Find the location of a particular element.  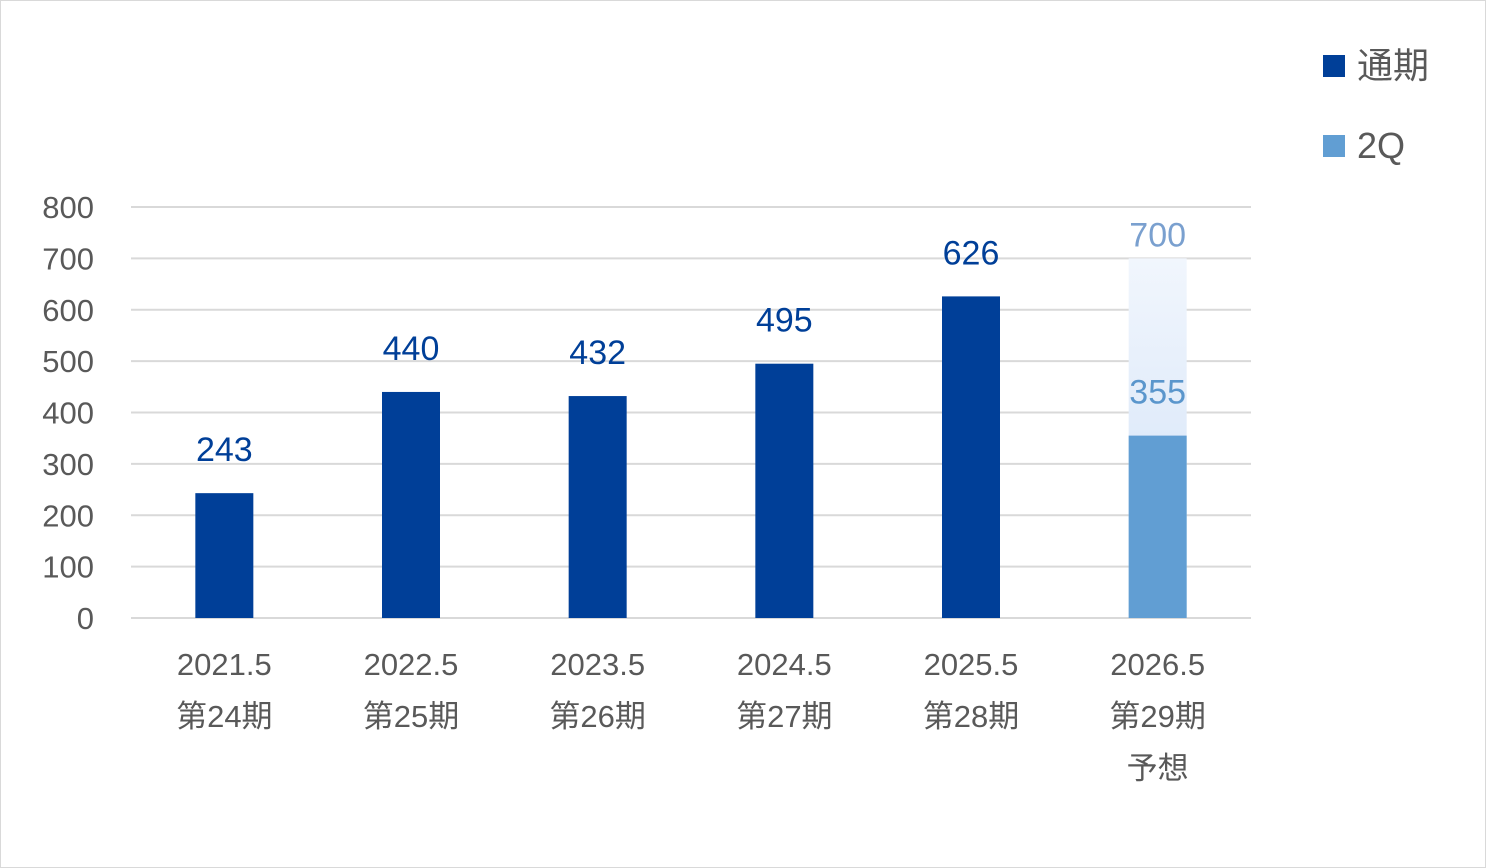

legend-label-full-year: 通期 is located at coordinates (1393, 65).